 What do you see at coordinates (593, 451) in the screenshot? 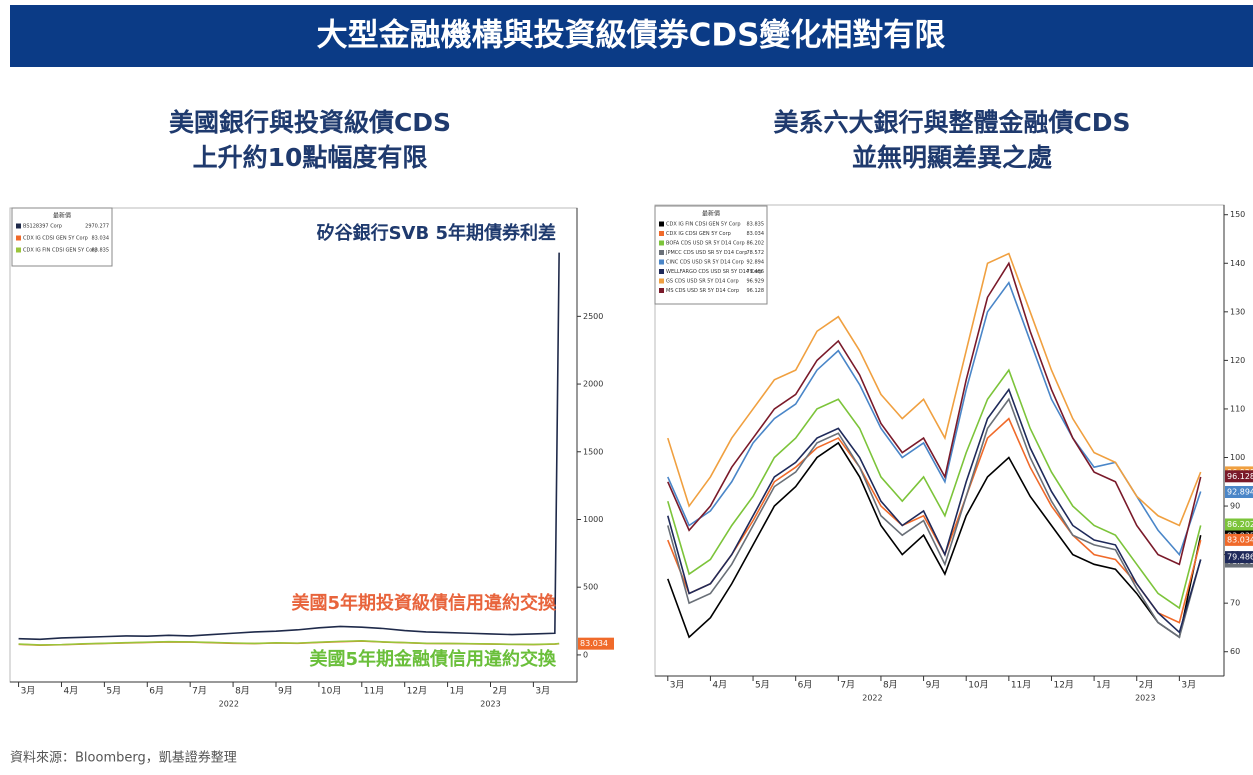
I see `y-tick-label: 1500` at bounding box center [593, 451].